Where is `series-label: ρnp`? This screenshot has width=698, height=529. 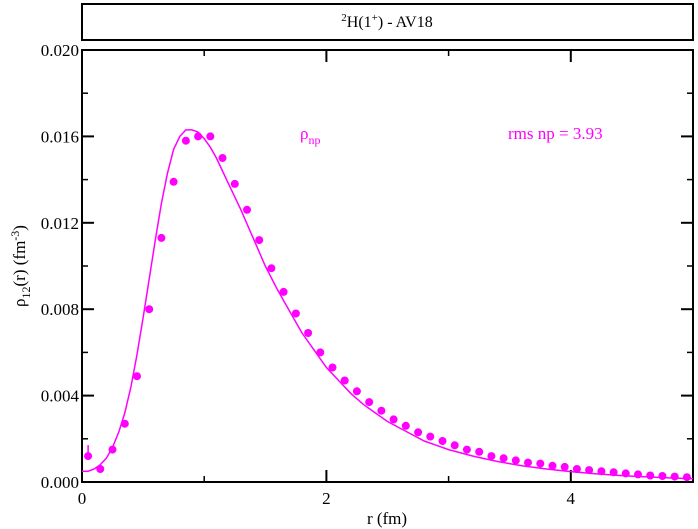
series-label: ρnp is located at coordinates (310, 135).